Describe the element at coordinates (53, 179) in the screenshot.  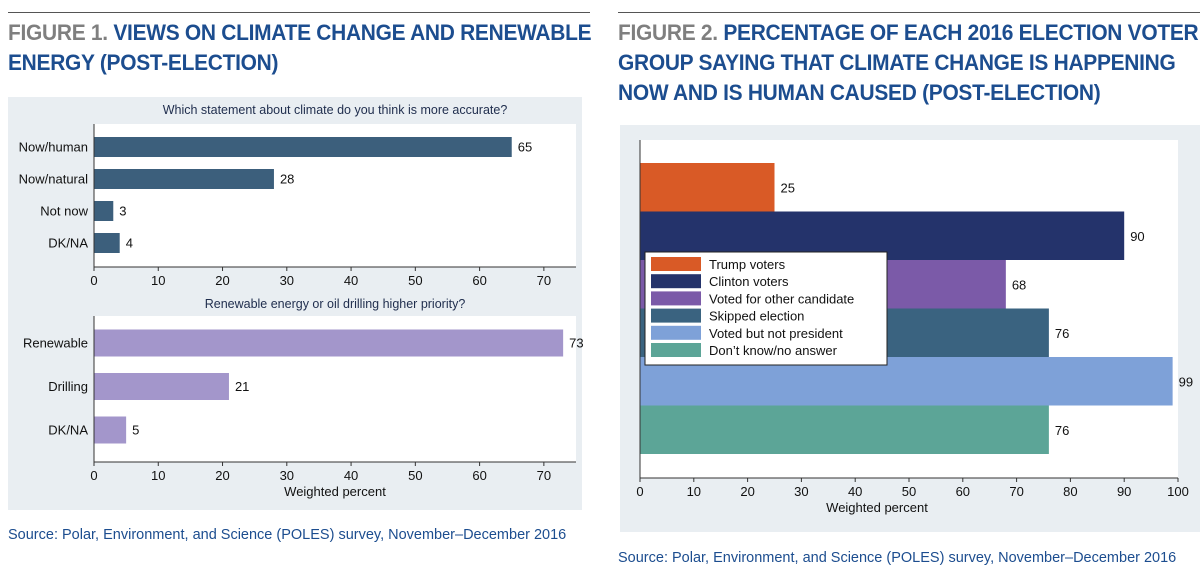
I see `figure-1-chart-1-category-label: Now/natural` at that location.